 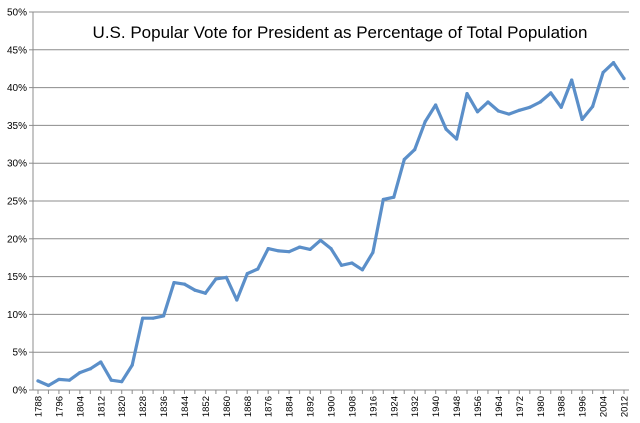 I want to click on x-tick-label: 1988, so click(x=562, y=406).